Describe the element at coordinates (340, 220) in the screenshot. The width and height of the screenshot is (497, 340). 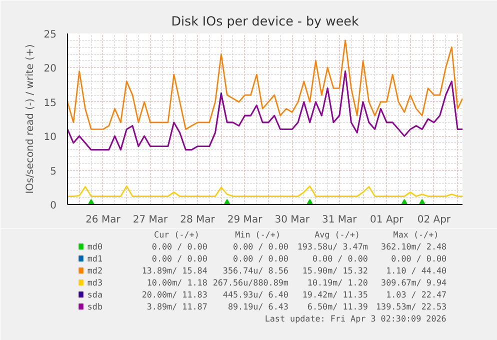
I see `x-tick-label: 31 Mar` at that location.